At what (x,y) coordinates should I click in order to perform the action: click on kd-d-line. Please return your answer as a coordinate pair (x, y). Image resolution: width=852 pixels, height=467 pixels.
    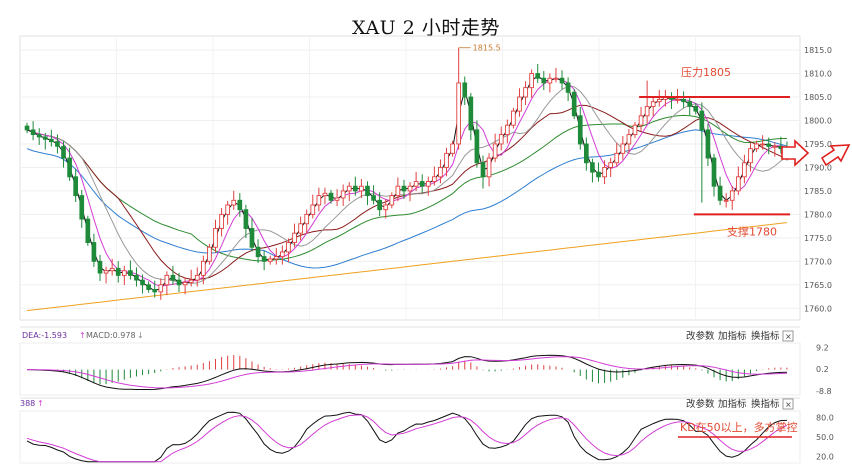
    Looking at the image, I should click on (407, 438).